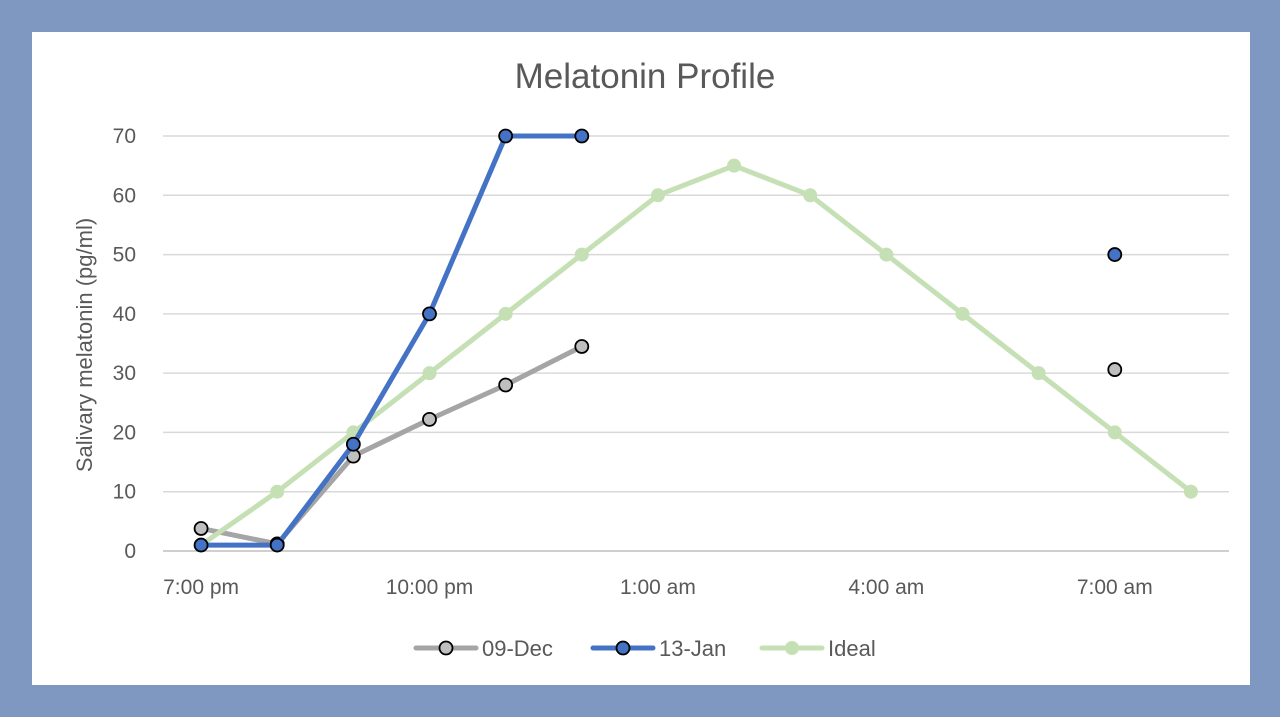 The image size is (1280, 717). Describe the element at coordinates (124, 314) in the screenshot. I see `y-tick-40: 40` at that location.